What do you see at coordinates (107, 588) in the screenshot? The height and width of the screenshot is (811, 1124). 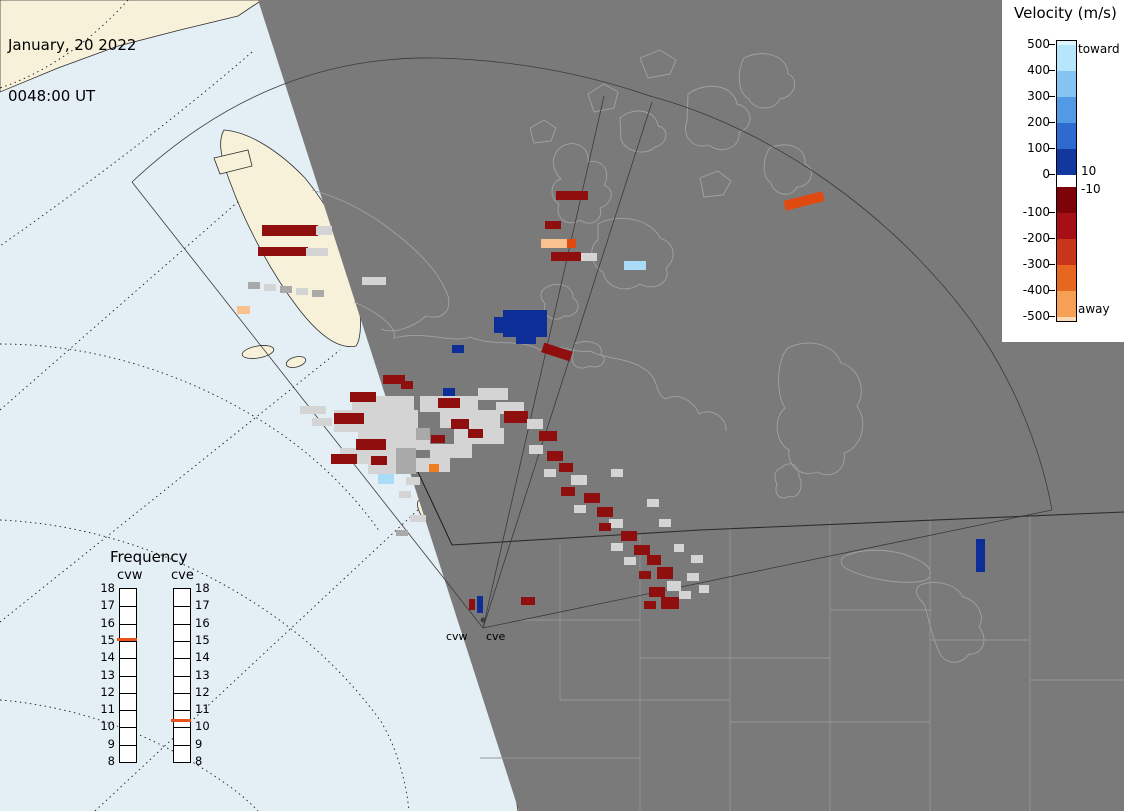 I see `frequency-tick-label: 18` at bounding box center [107, 588].